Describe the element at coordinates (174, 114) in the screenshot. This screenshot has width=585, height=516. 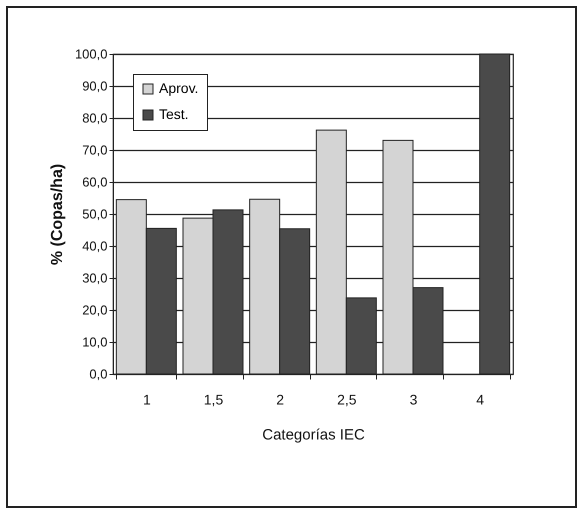
I see `legend-label: Test.` at that location.